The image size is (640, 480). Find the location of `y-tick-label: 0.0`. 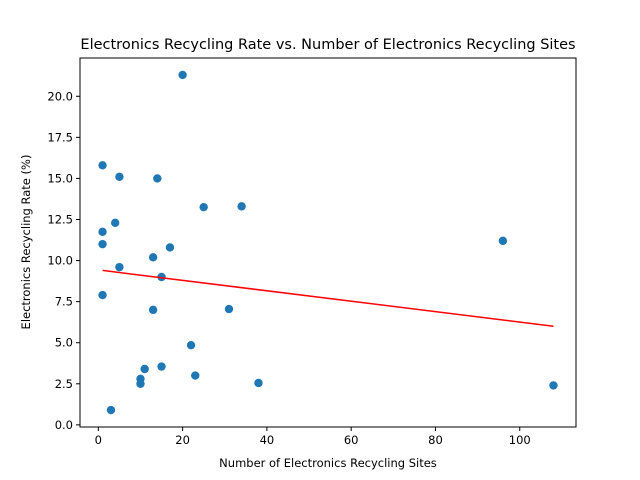

y-tick-label: 0.0 is located at coordinates (64, 425).